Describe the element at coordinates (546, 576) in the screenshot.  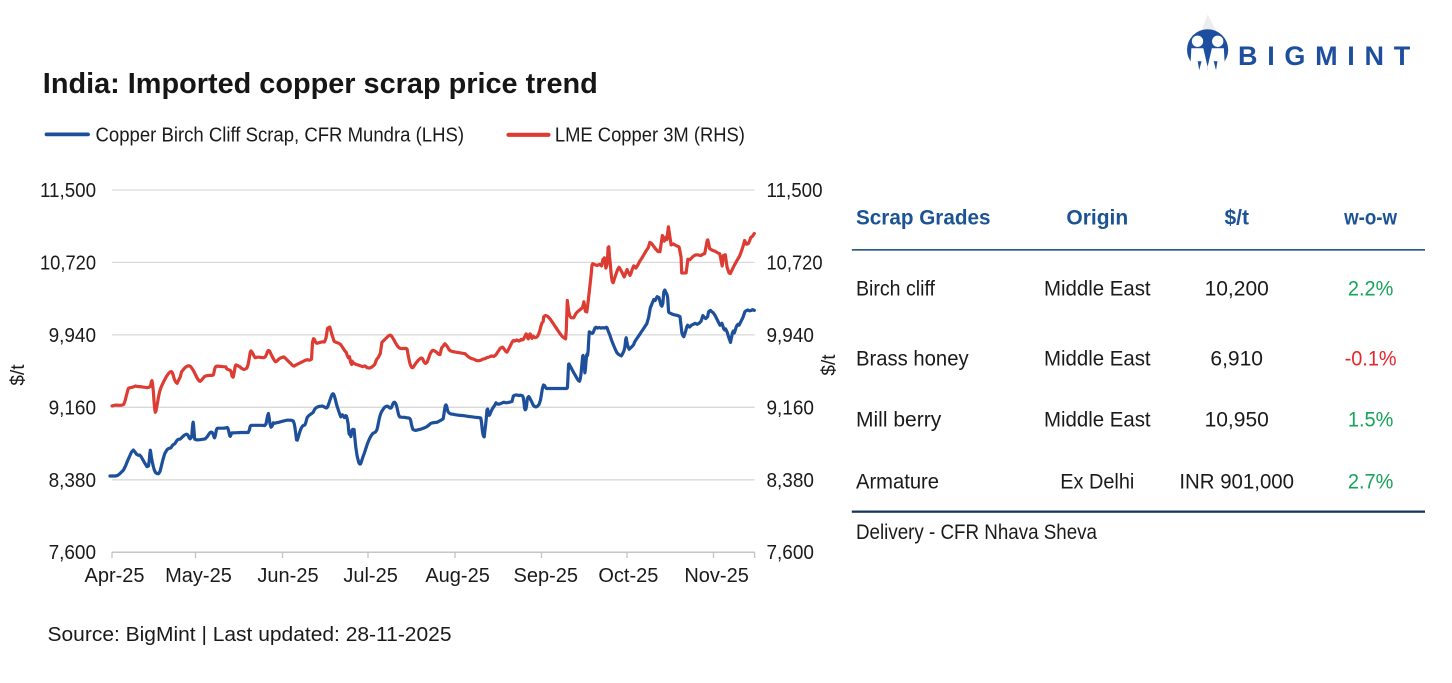
I see `svg-text: Sep-25` at that location.